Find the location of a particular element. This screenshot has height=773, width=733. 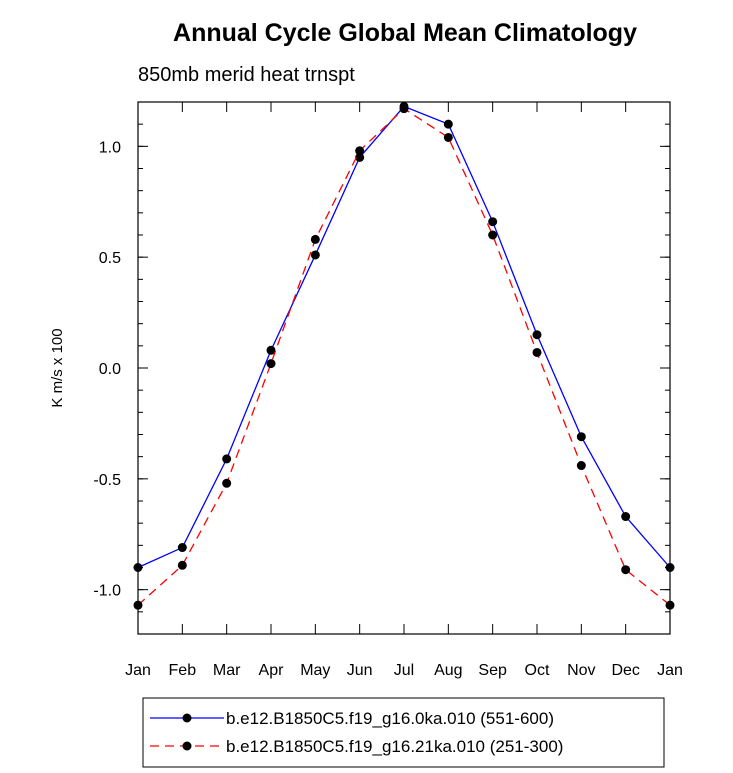

y-tick-label: 0.5 is located at coordinates (110, 258).